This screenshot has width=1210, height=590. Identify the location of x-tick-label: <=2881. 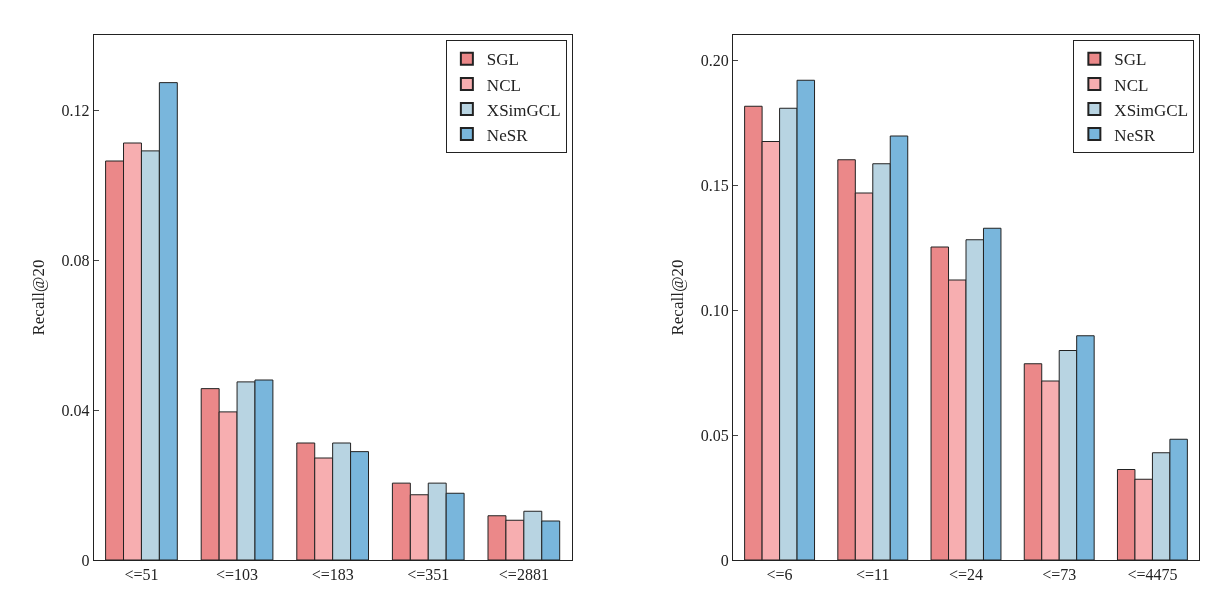
(523, 575).